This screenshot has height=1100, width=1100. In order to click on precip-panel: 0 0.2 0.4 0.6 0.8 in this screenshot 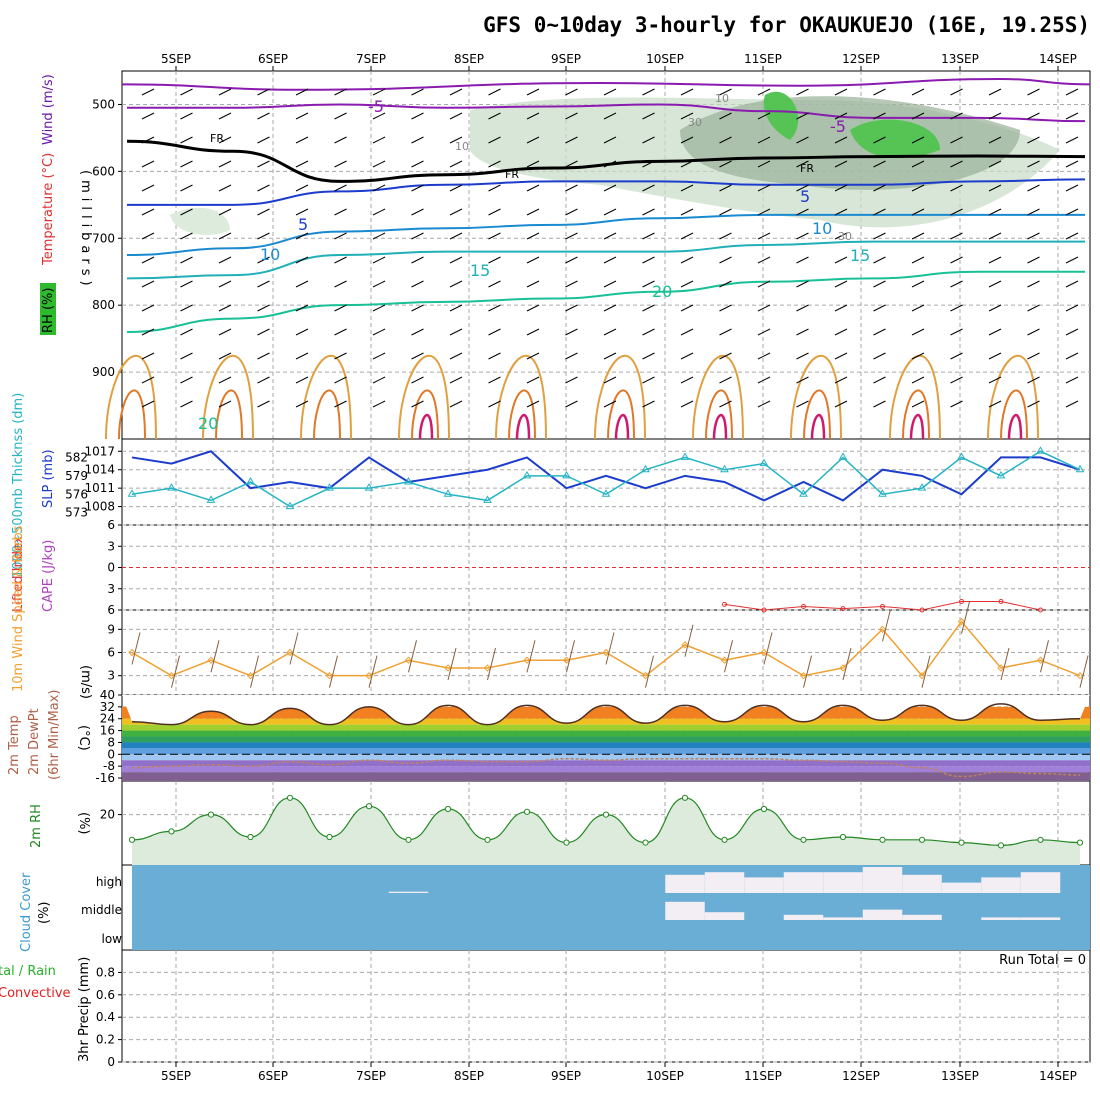, I will do `click(593, 1017)`.